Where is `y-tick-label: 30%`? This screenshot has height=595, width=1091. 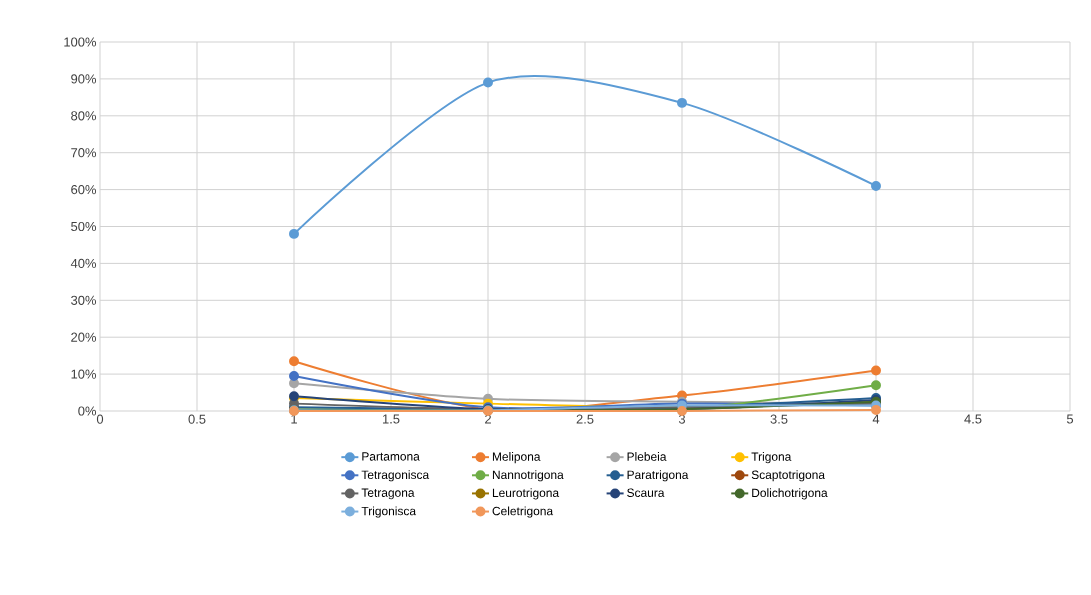 y-tick-label: 30% is located at coordinates (84, 300).